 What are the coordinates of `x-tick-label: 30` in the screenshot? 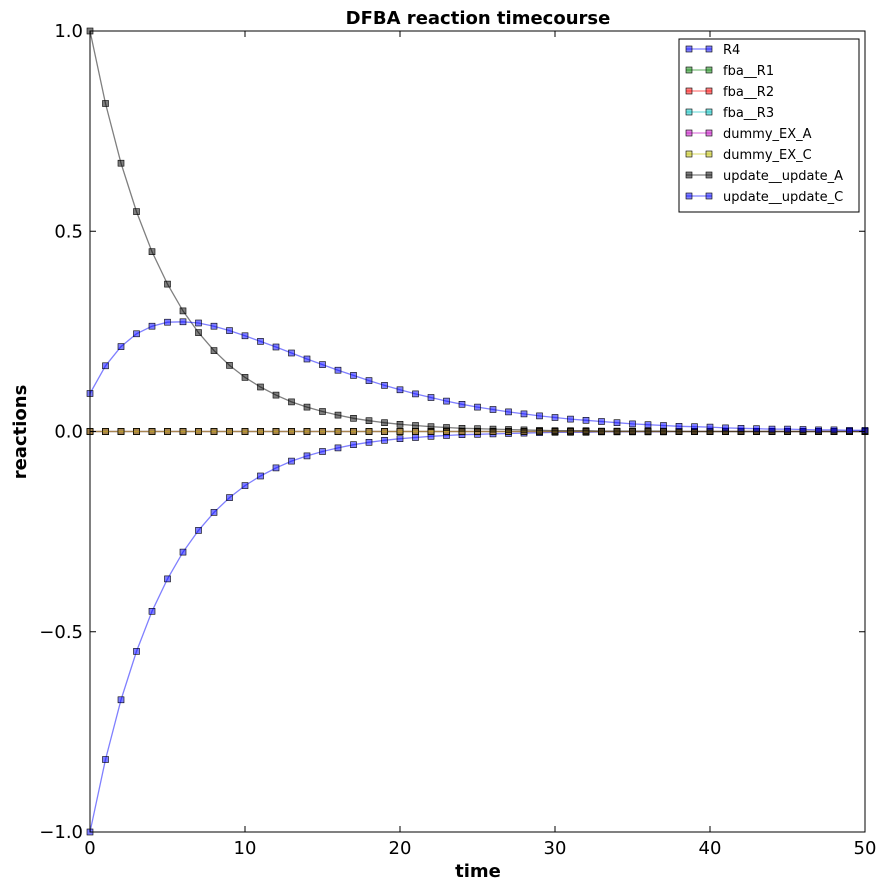 It's located at (555, 848).